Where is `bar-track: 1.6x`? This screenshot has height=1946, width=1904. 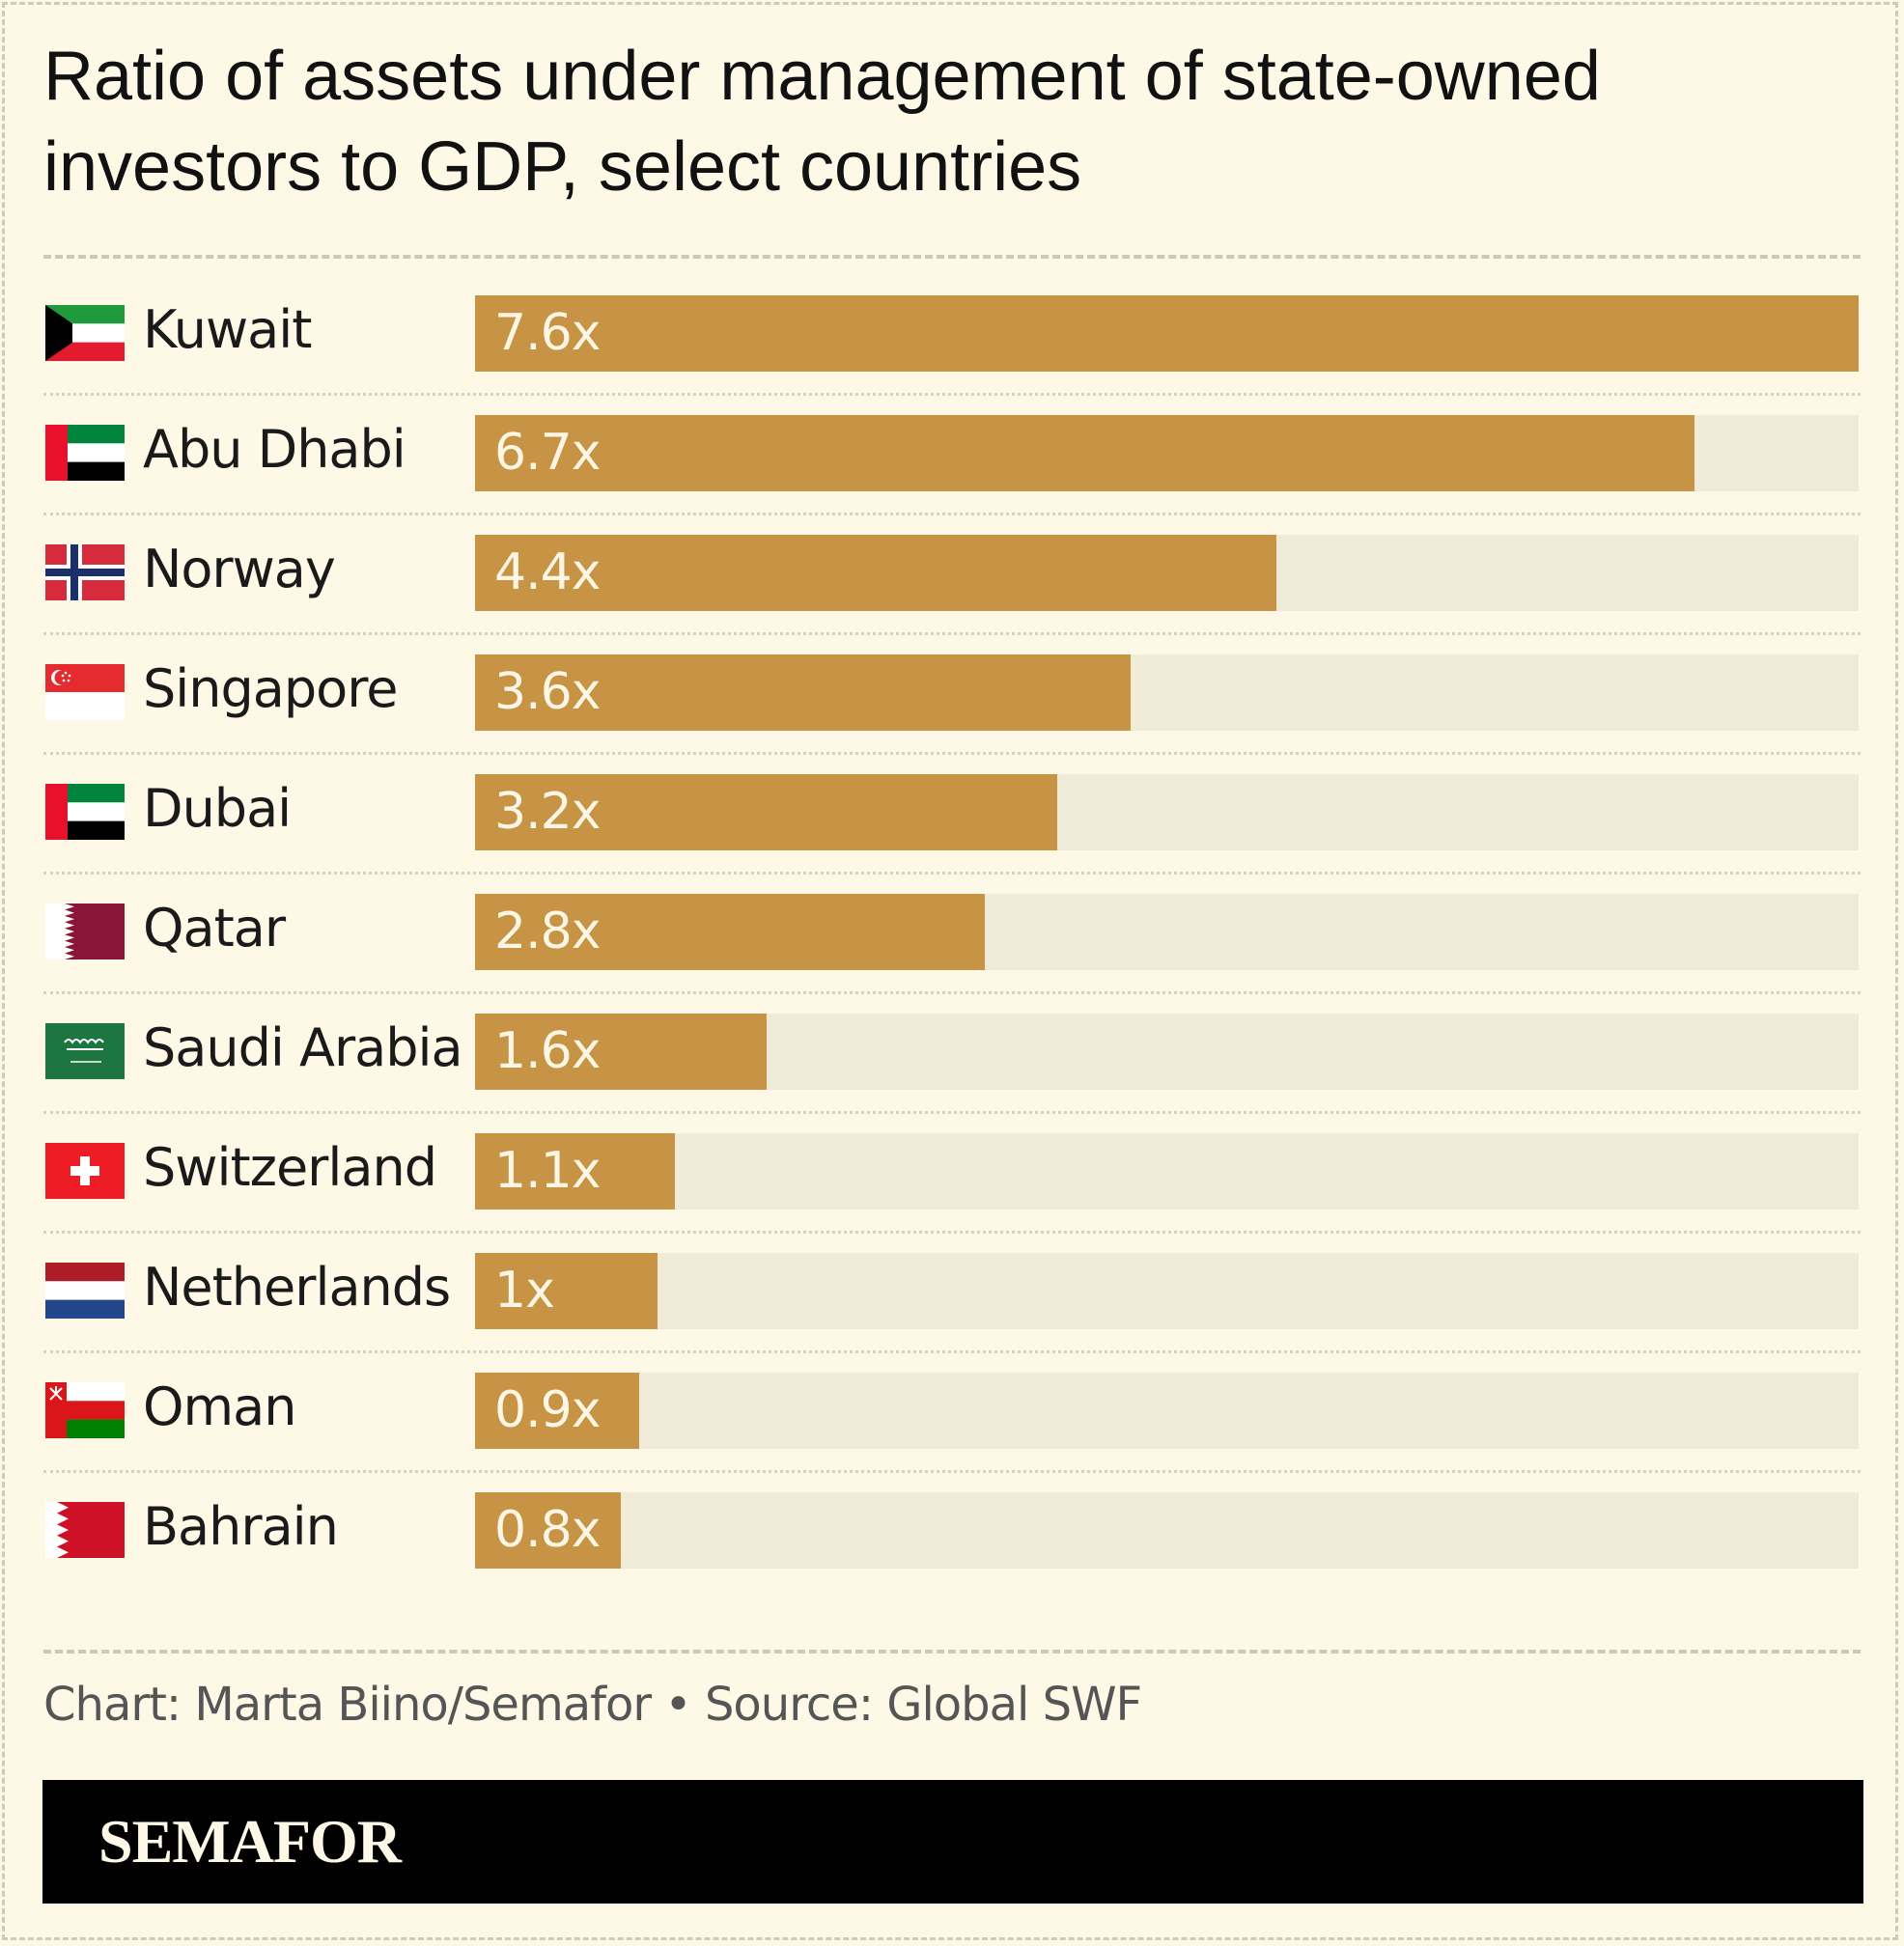
bar-track: 1.6x is located at coordinates (1167, 1052).